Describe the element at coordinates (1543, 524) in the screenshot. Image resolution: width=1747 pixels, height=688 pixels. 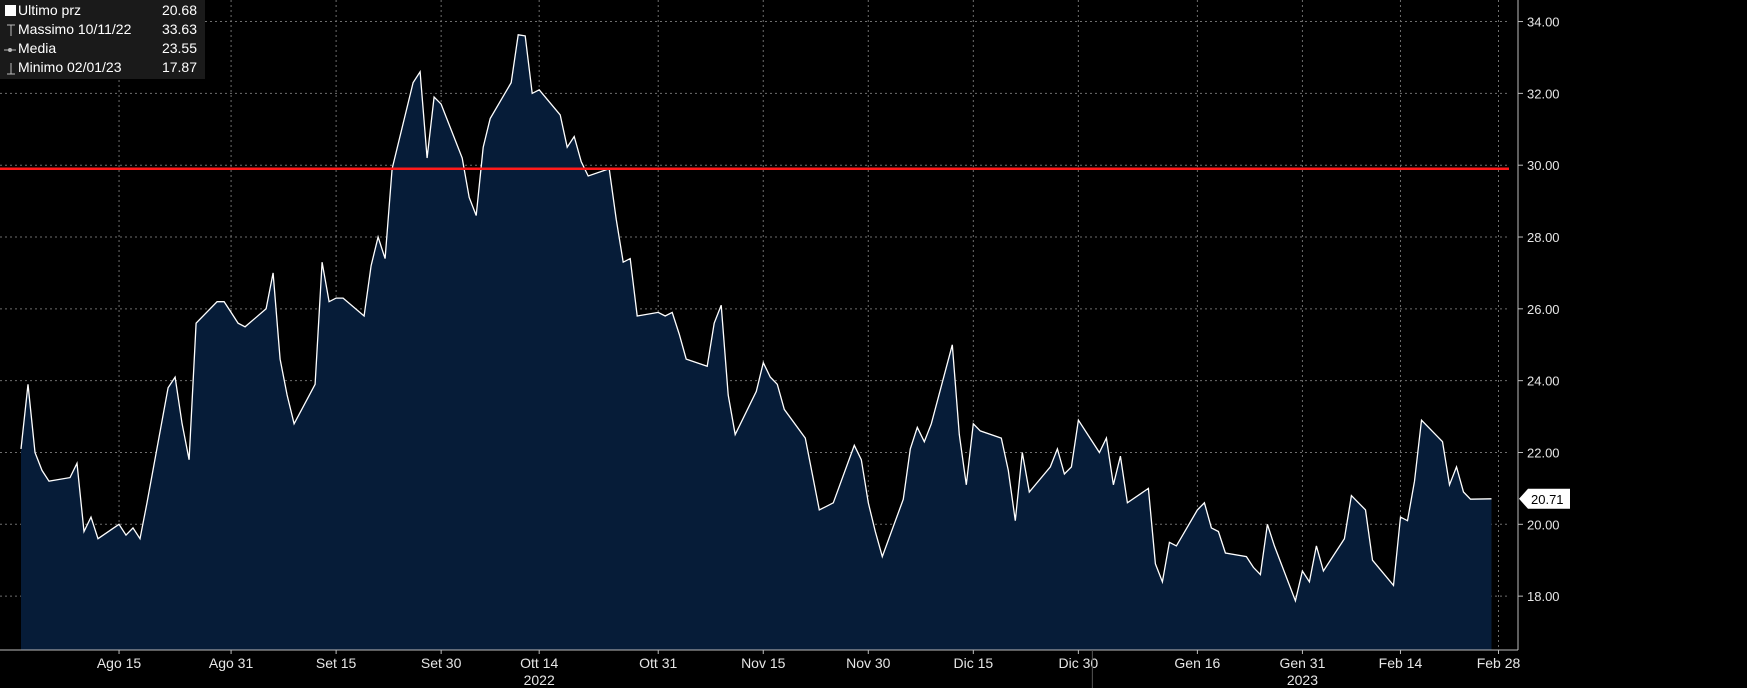
I see `y-tick-label: 20.00` at that location.